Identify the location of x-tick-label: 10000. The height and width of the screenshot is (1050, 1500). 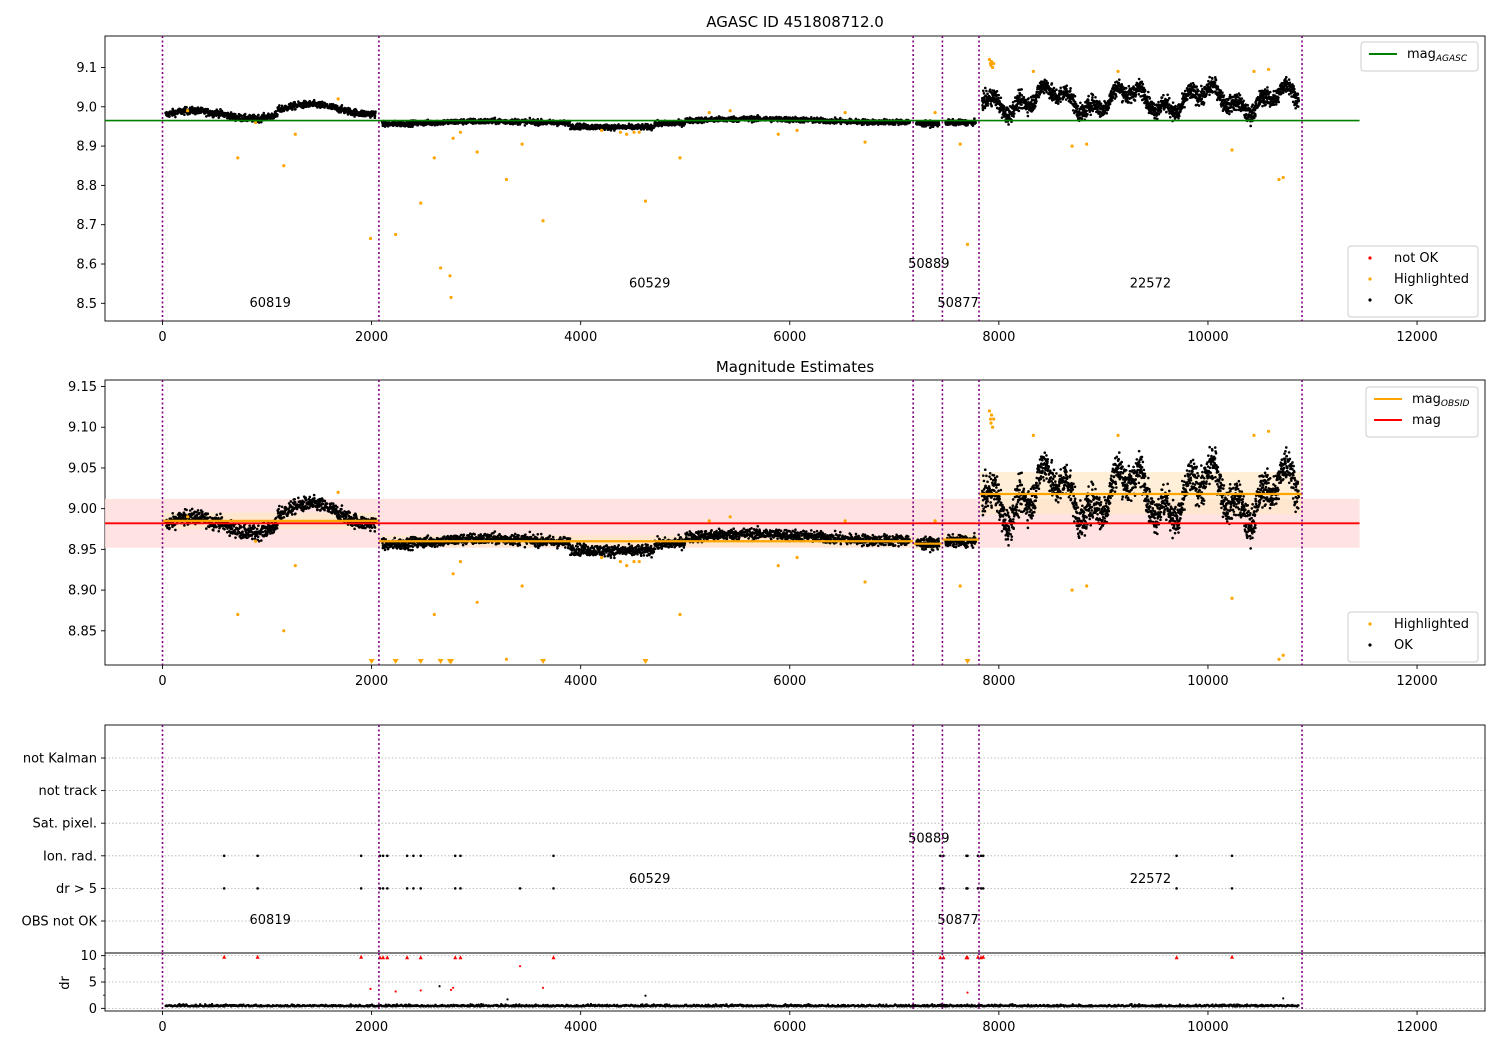
(1207, 337).